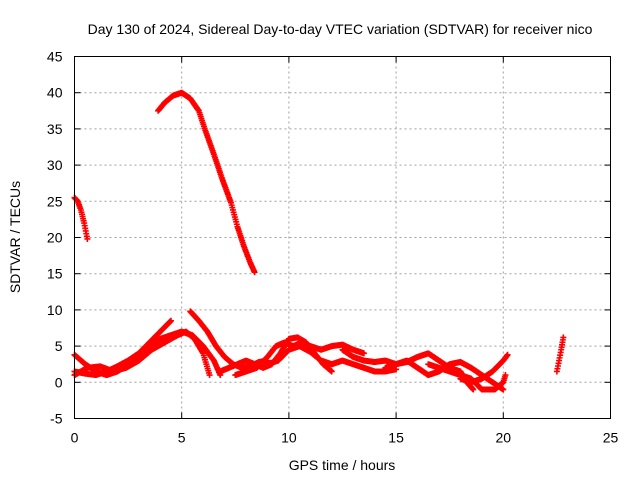 Image resolution: width=640 pixels, height=480 pixels. What do you see at coordinates (59, 346) in the screenshot?
I see `y-tick-label: 5` at bounding box center [59, 346].